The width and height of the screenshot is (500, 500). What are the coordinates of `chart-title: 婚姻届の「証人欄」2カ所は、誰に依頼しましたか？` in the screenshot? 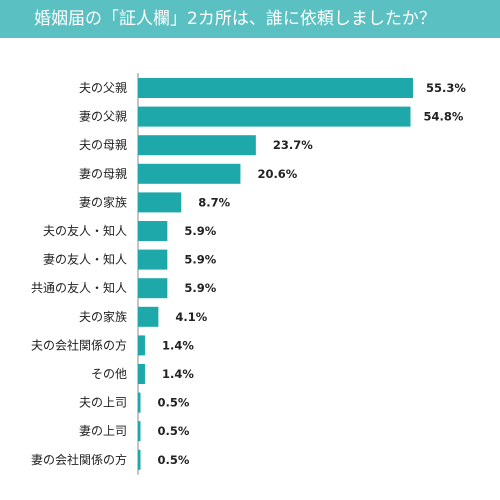 It's located at (235, 19).